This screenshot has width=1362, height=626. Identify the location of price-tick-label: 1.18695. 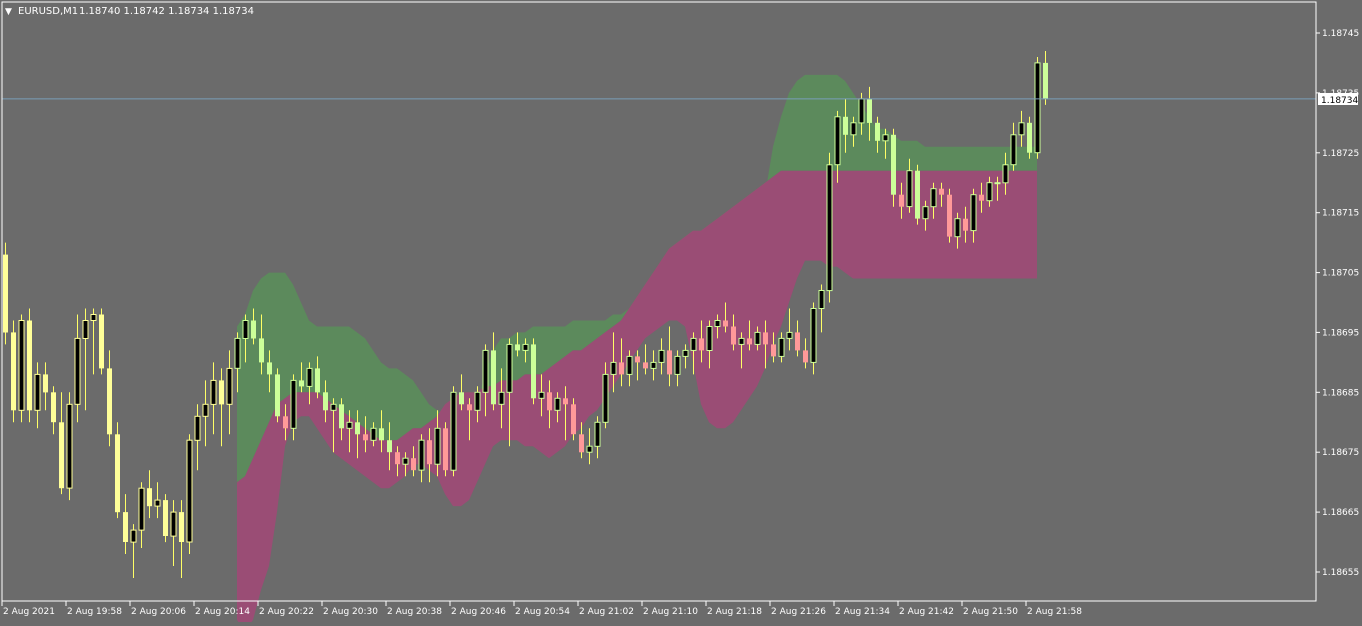
(1340, 333).